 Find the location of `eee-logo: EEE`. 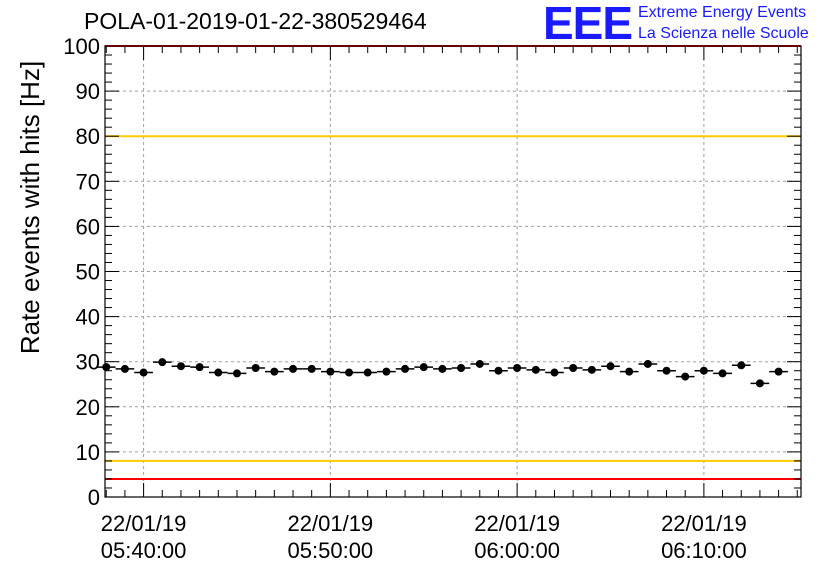

eee-logo: EEE is located at coordinates (588, 24).